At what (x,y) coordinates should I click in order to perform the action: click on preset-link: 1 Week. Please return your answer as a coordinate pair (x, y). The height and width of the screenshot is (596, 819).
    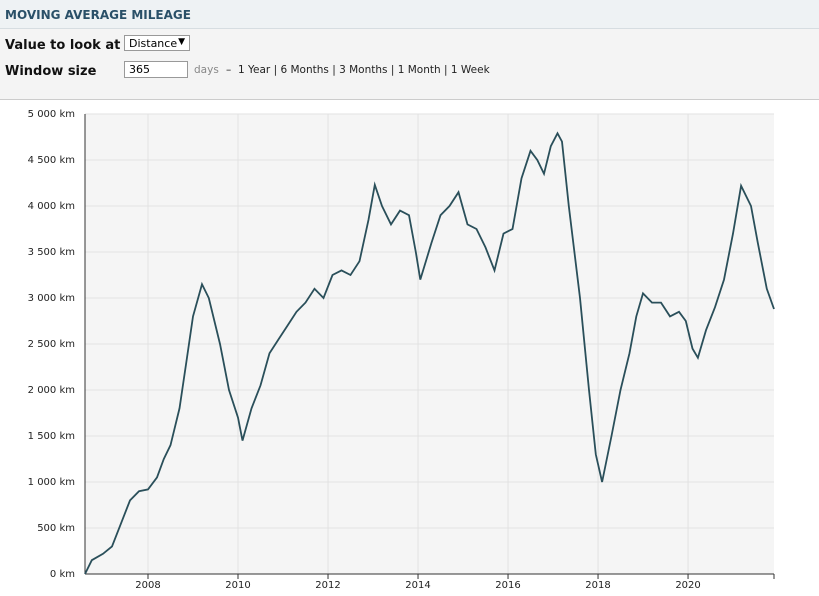
    Looking at the image, I should click on (470, 70).